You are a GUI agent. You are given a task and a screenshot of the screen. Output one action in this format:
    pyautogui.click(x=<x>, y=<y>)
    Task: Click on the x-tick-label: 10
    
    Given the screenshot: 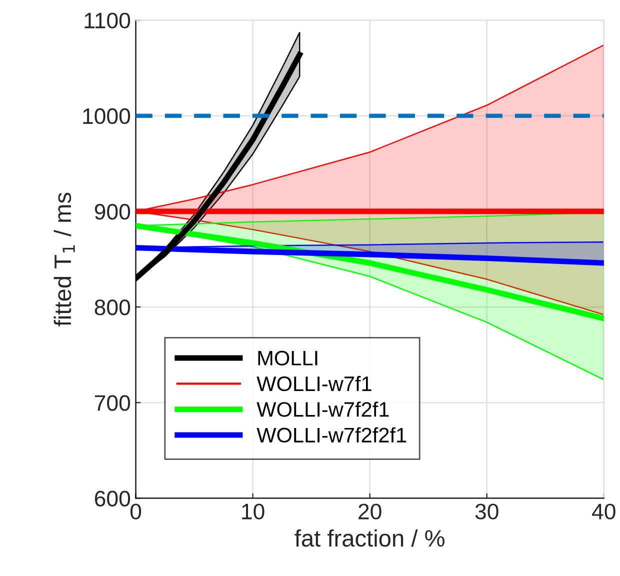 What is the action you would take?
    pyautogui.click(x=253, y=512)
    